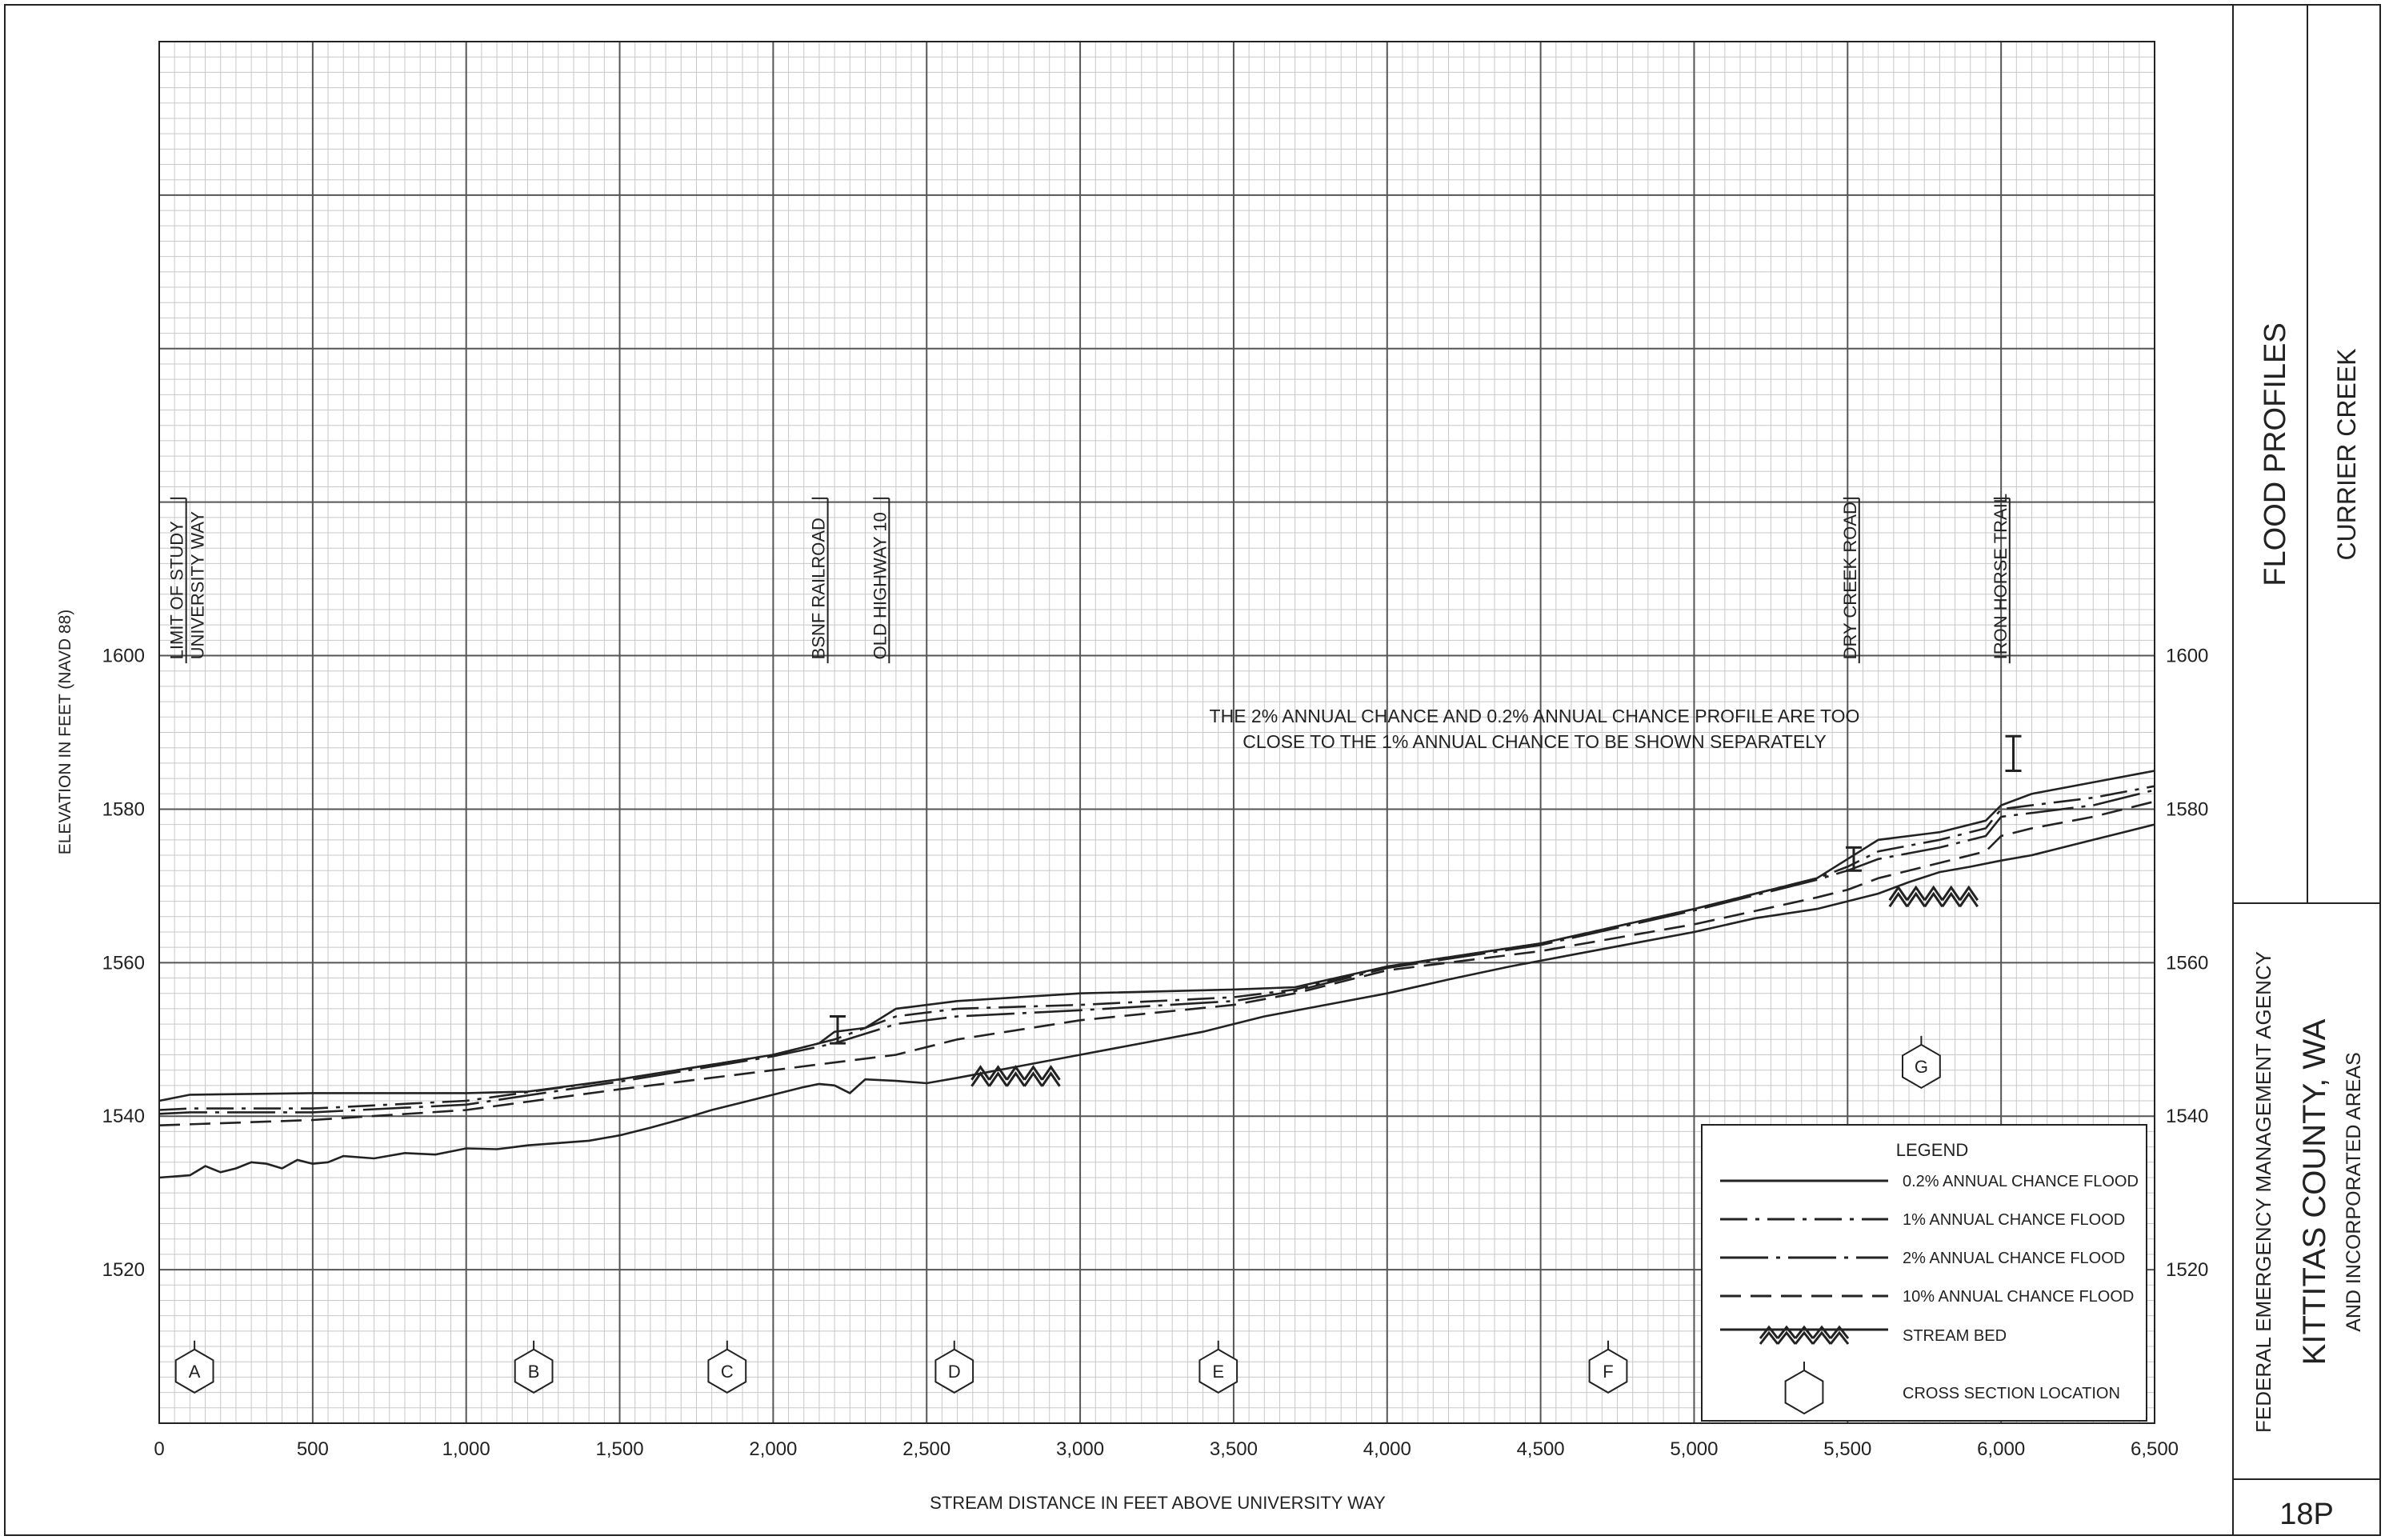 This screenshot has height=1540, width=2385. I want to click on legend-box, so click(1924, 1273).